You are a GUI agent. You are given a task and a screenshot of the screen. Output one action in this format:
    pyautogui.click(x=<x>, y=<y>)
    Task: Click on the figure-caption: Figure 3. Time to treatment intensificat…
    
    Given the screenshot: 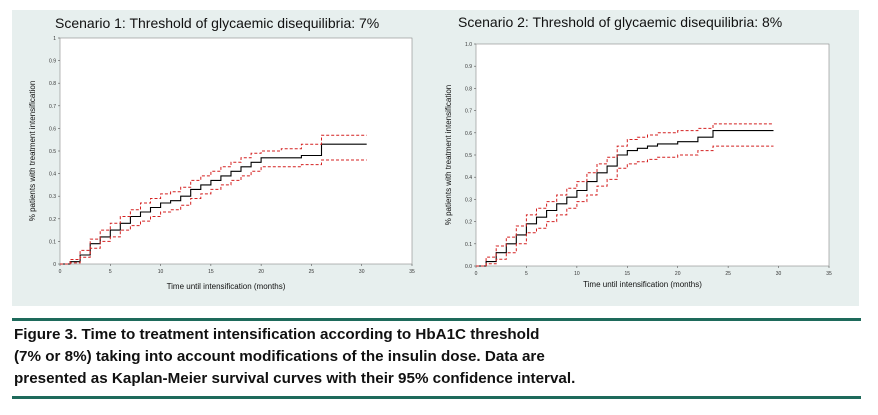 What is the action you would take?
    pyautogui.click(x=364, y=357)
    